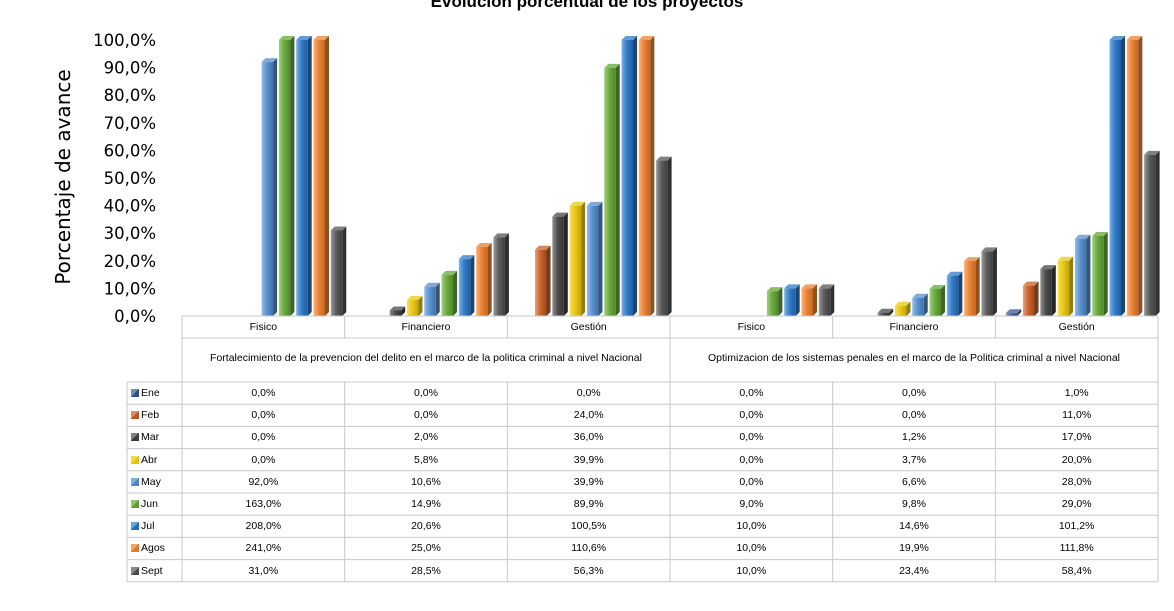 Image resolution: width=1174 pixels, height=611 pixels. Describe the element at coordinates (124, 40) in the screenshot. I see `y-tick-label: 100,0%` at that location.